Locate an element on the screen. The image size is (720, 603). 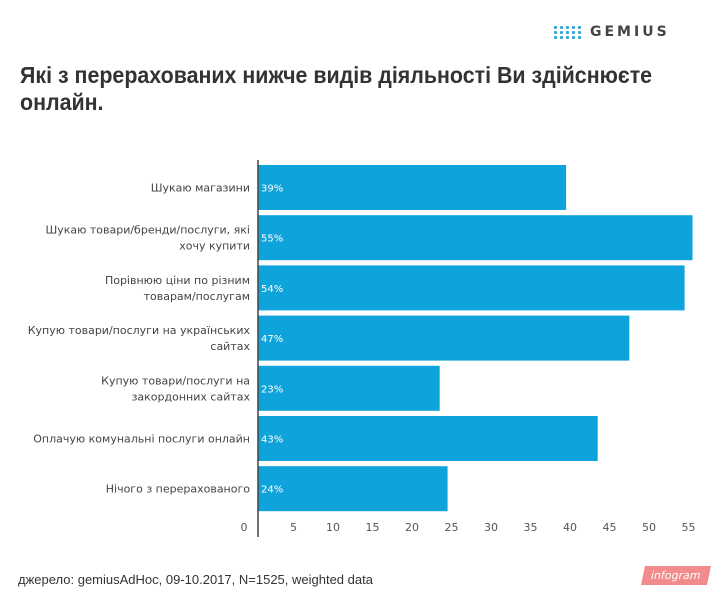
x-tick-label: 40 is located at coordinates (570, 527).